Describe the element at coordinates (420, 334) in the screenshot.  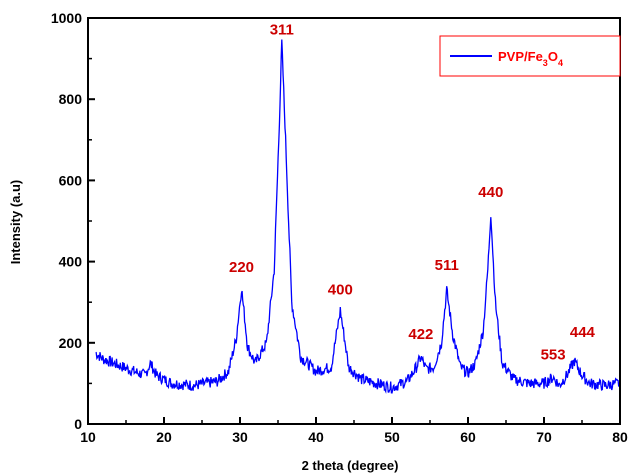
I see `peak-label-422: 422` at that location.